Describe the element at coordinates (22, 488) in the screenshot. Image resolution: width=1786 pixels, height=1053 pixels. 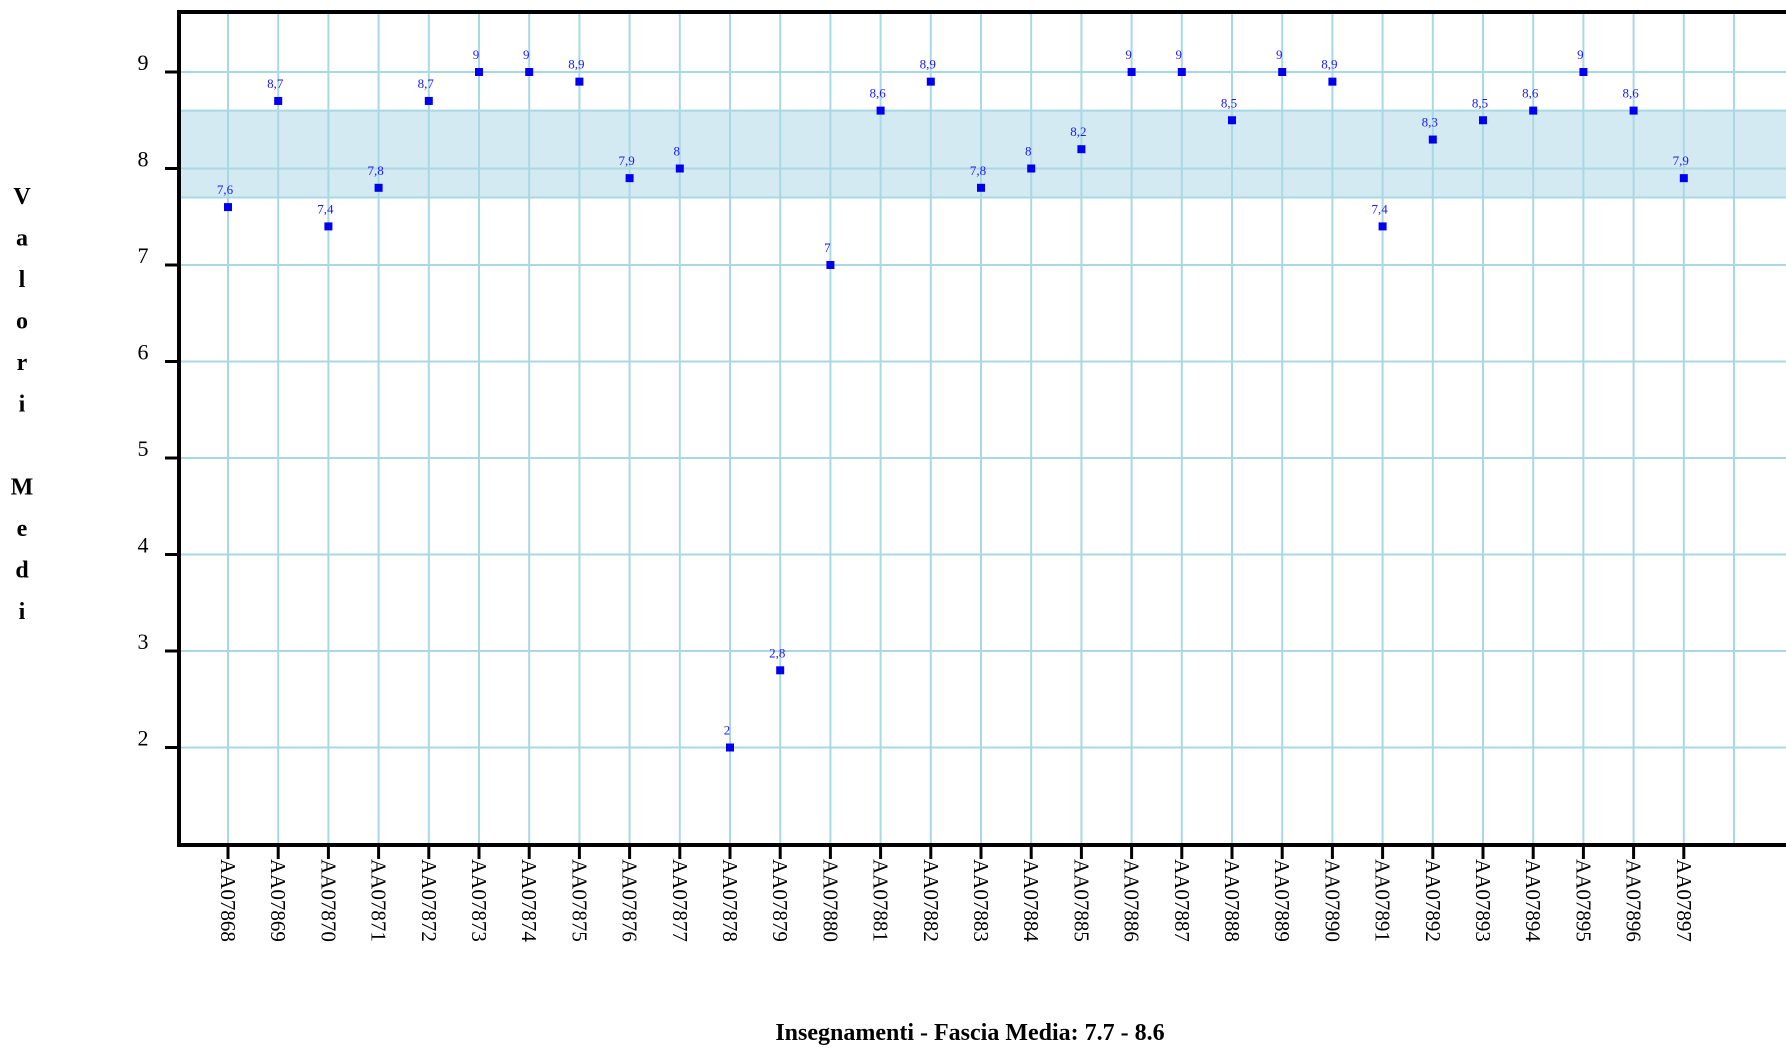
I see `y-axis-label-letter: M` at that location.